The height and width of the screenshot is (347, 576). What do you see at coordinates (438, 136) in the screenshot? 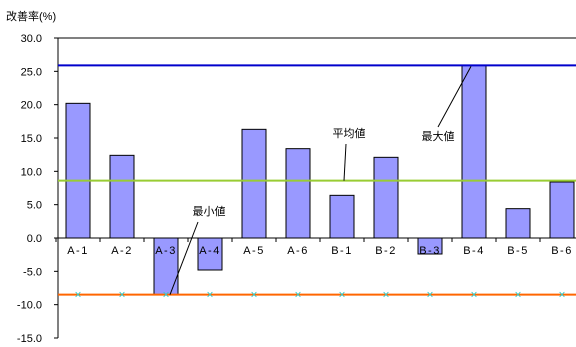
I see `annotation-label: 最大値` at bounding box center [438, 136].